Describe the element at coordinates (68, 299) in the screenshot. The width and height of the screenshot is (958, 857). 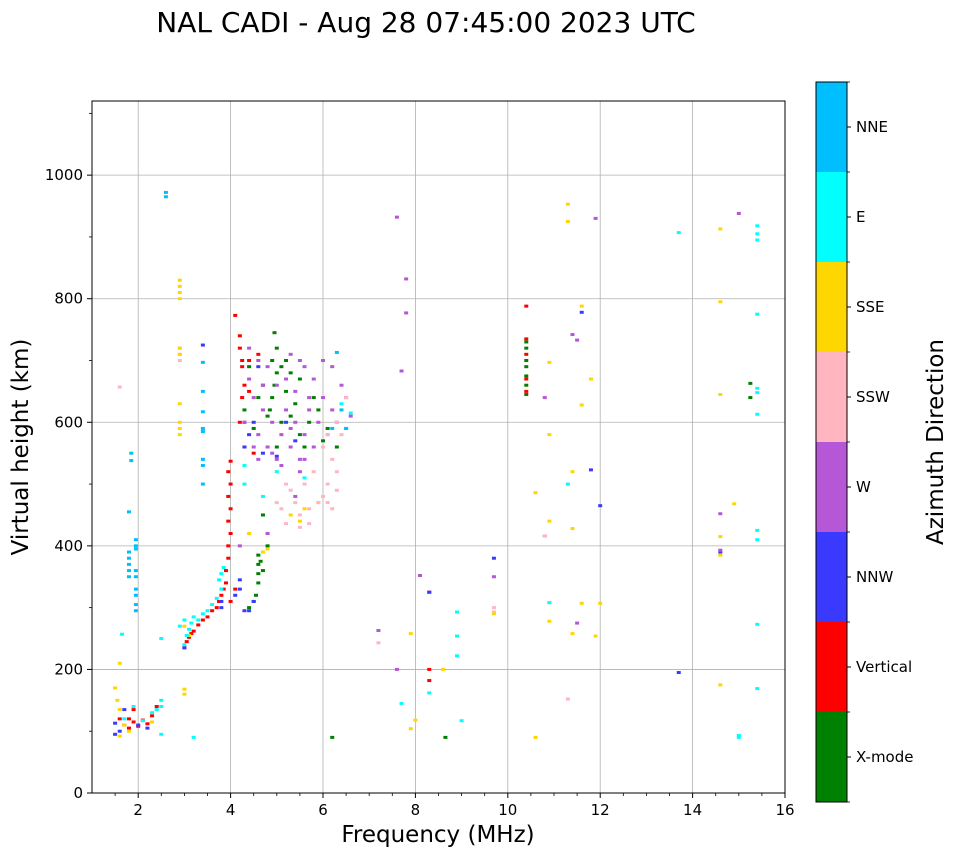
I see `y-tick-label: 800` at that location.